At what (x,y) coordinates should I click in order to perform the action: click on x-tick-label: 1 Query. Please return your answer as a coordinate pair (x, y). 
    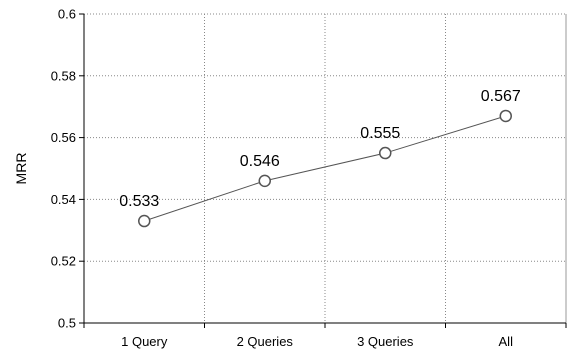
    Looking at the image, I should click on (144, 341).